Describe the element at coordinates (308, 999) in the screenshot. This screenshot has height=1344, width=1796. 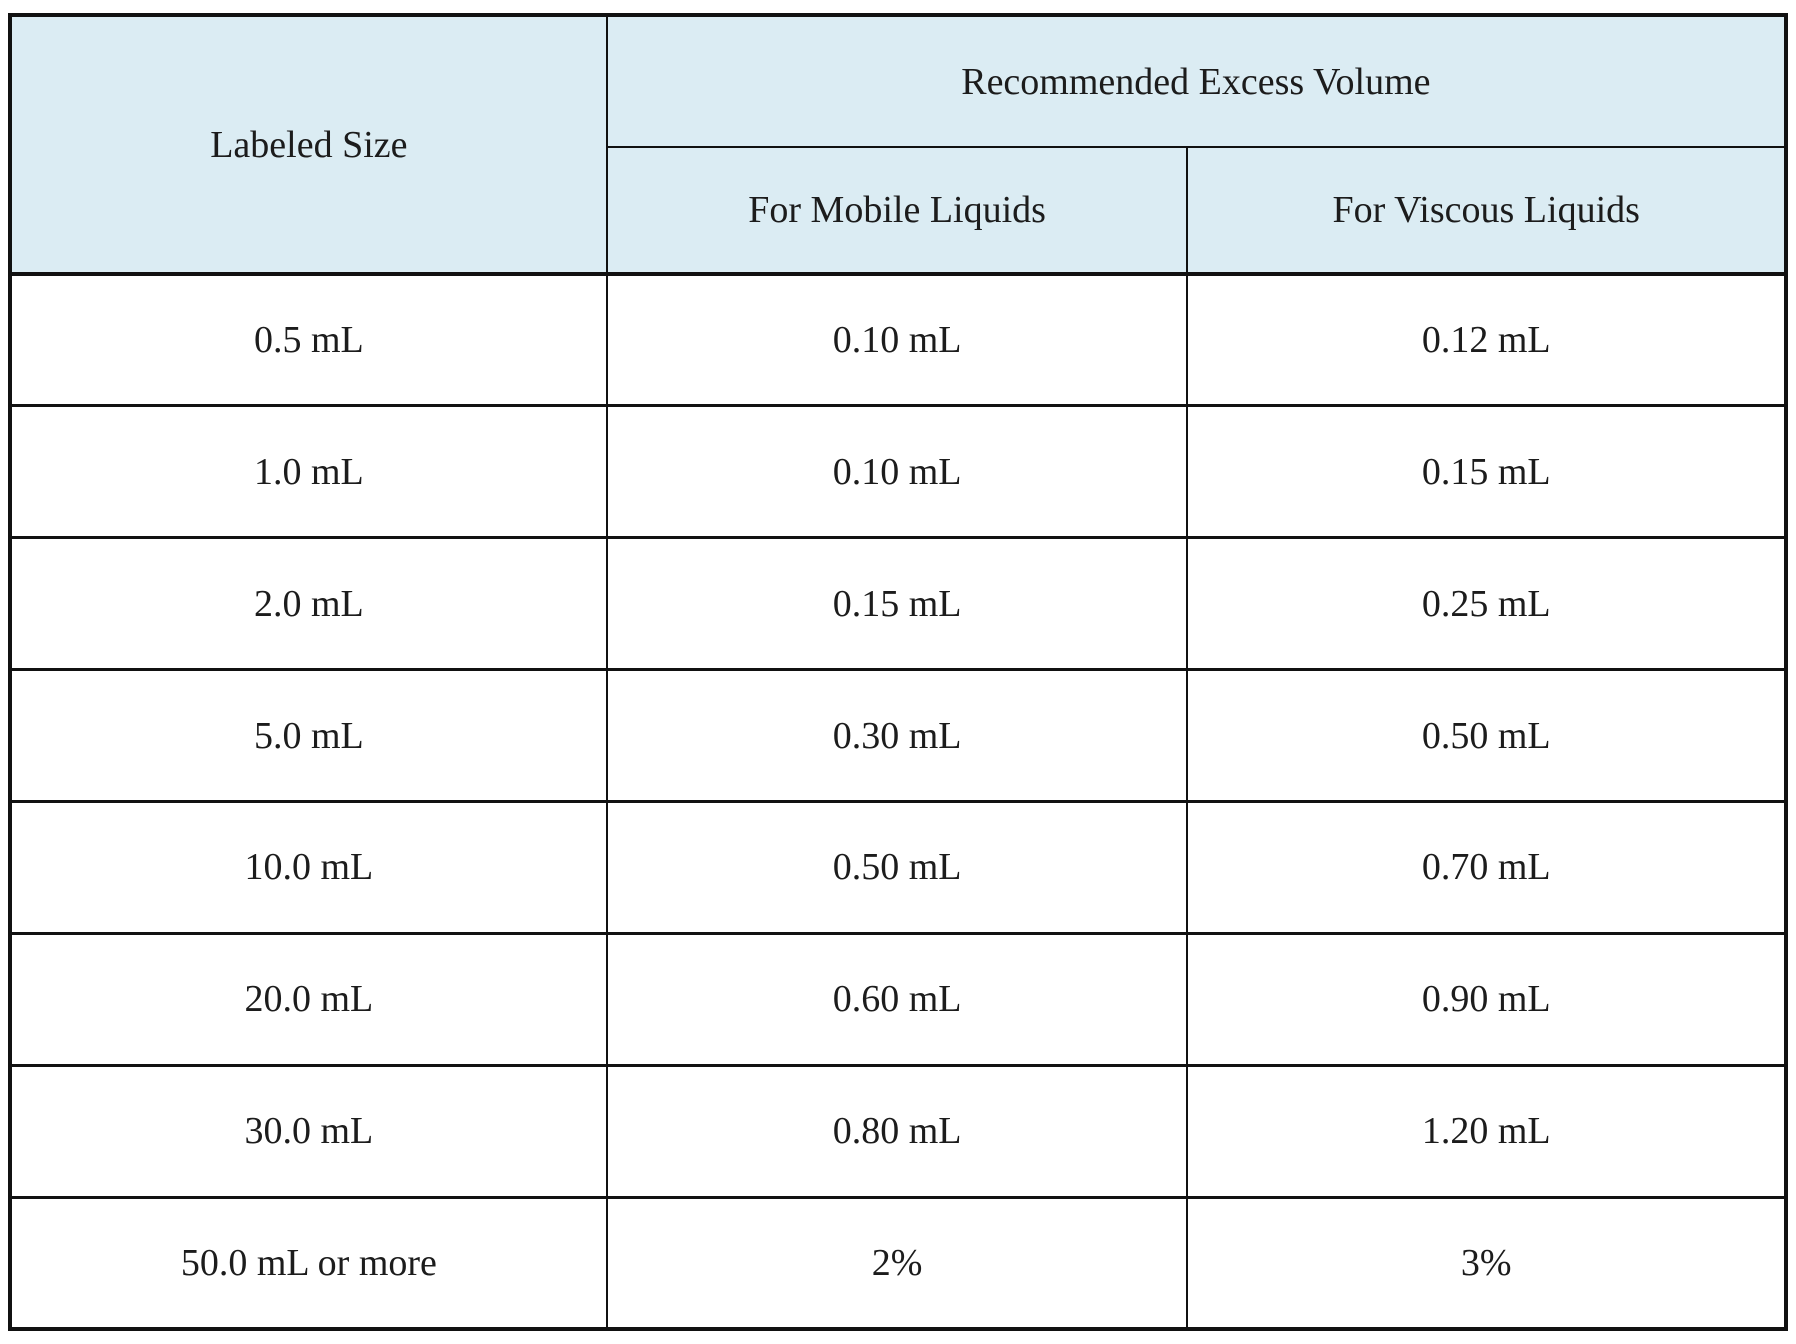
I see `cell-labeled-size: 20.0 mL` at that location.